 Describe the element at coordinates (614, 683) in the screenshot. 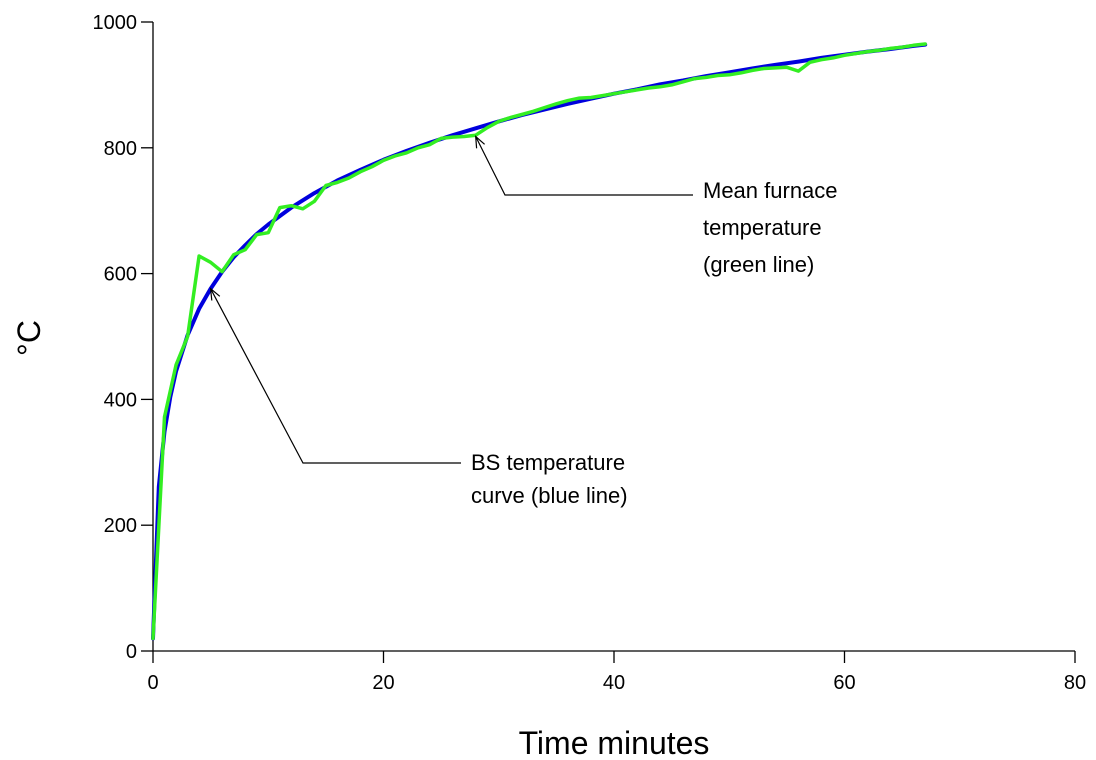

I see `x-tick-label: 40` at that location.